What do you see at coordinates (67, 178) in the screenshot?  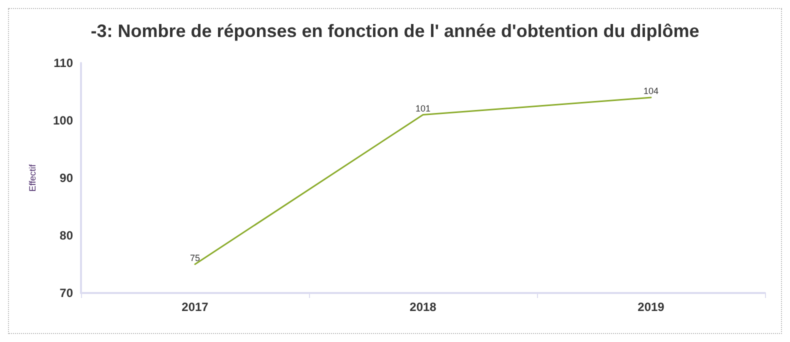 I see `y-tick-label: 90` at bounding box center [67, 178].